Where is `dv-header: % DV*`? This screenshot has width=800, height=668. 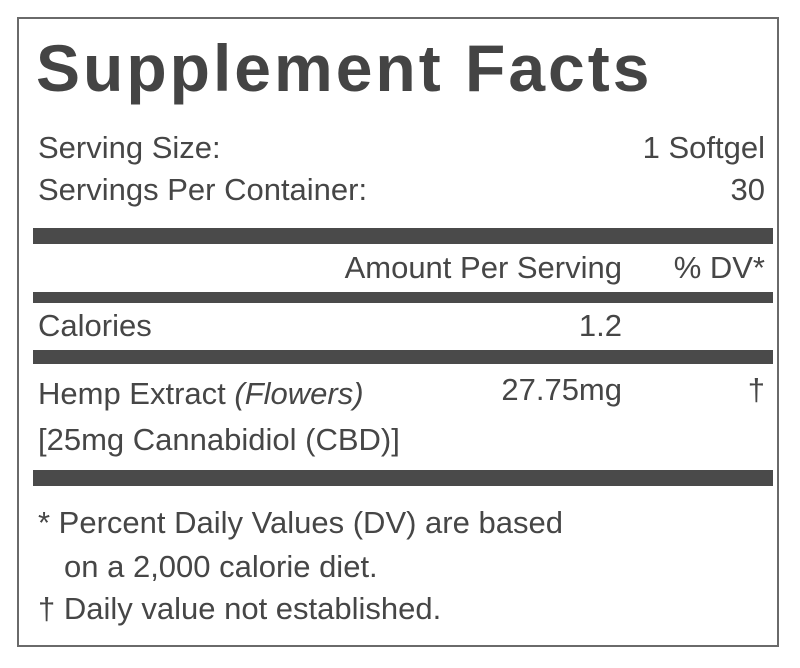 dv-header: % DV* is located at coordinates (719, 267).